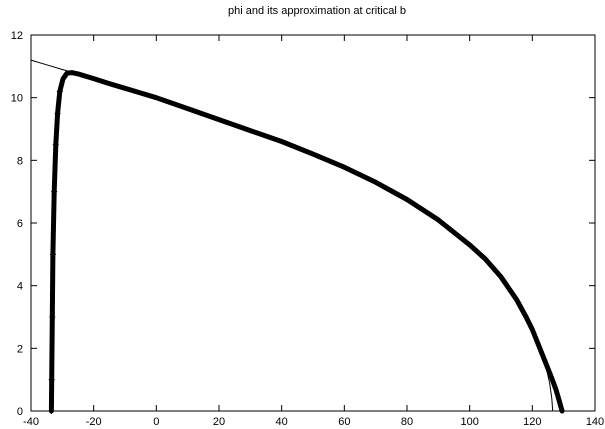 The width and height of the screenshot is (605, 429). I want to click on x-tick-label: 60, so click(344, 422).